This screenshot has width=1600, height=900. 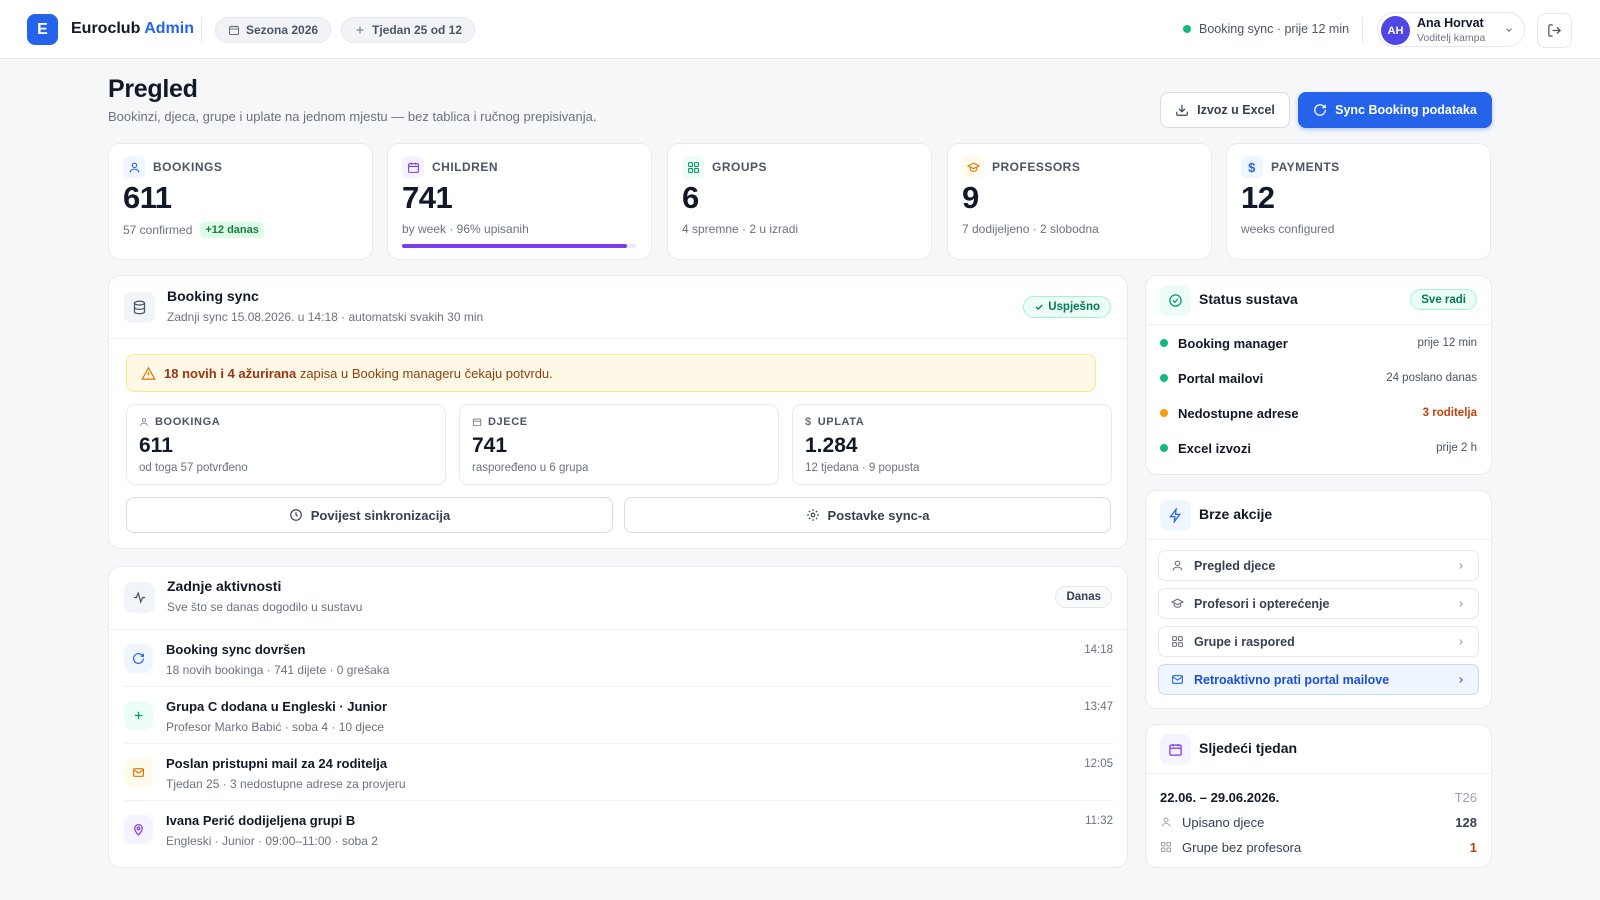 What do you see at coordinates (1177, 603) in the screenshot?
I see `graduation-cap-icon` at bounding box center [1177, 603].